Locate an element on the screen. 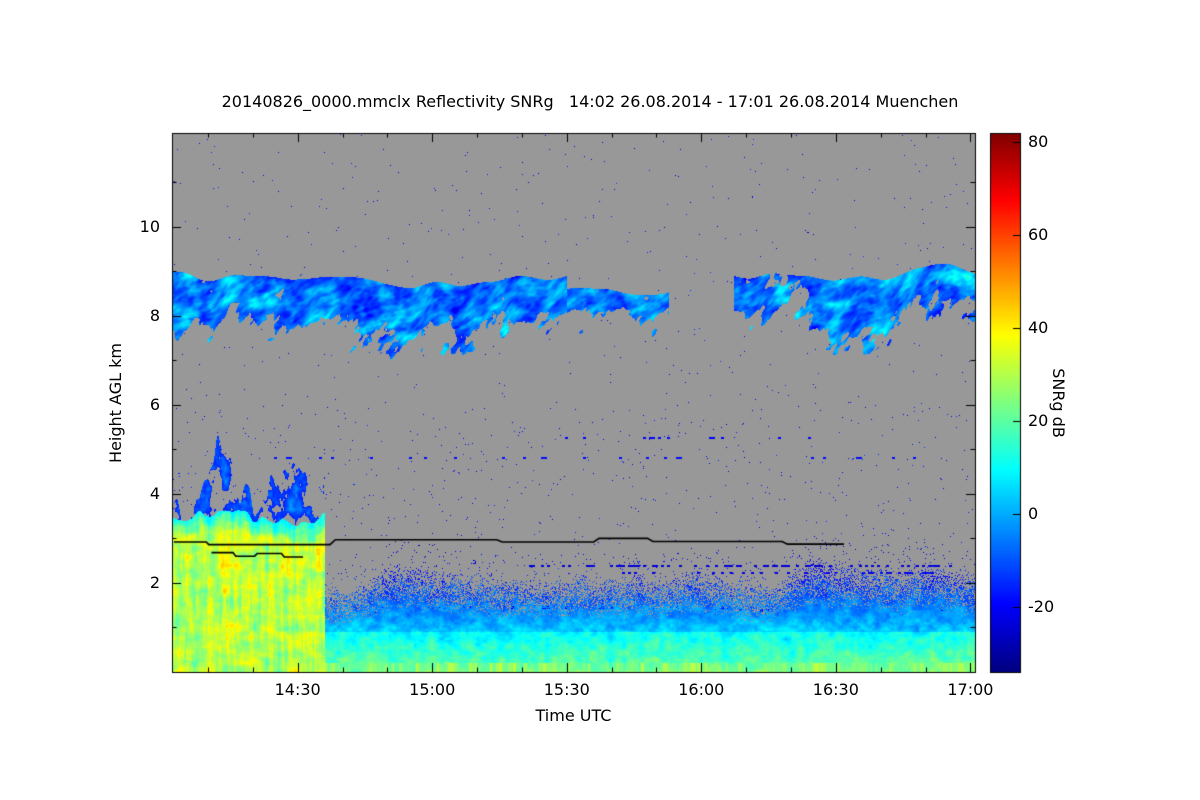 Image resolution: width=1200 pixels, height=800 pixels. y-tick-label: 4 is located at coordinates (154, 493).